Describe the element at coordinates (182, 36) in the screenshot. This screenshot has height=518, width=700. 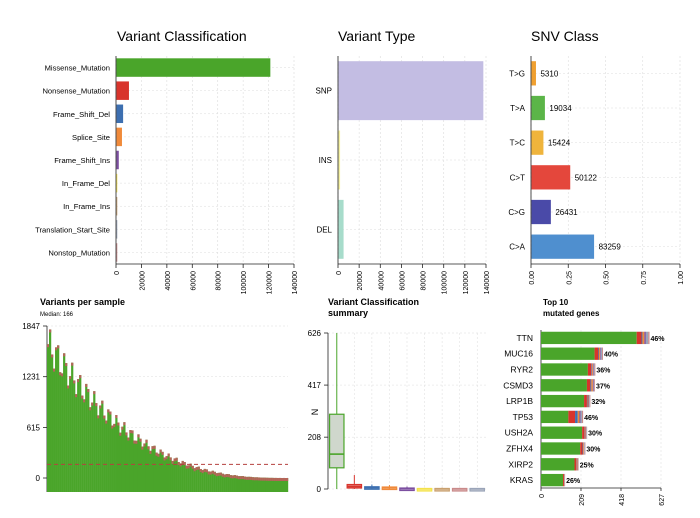
I see `variant-classification-title: Variant Classification` at that location.